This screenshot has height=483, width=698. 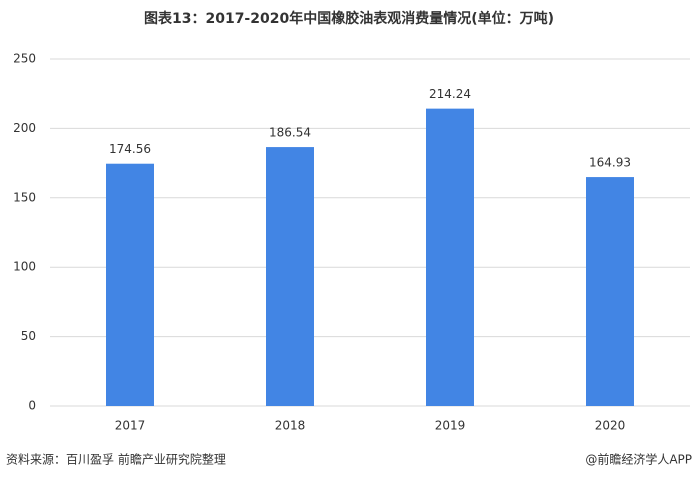 What do you see at coordinates (450, 426) in the screenshot?
I see `x-tick-label: 2019` at bounding box center [450, 426].